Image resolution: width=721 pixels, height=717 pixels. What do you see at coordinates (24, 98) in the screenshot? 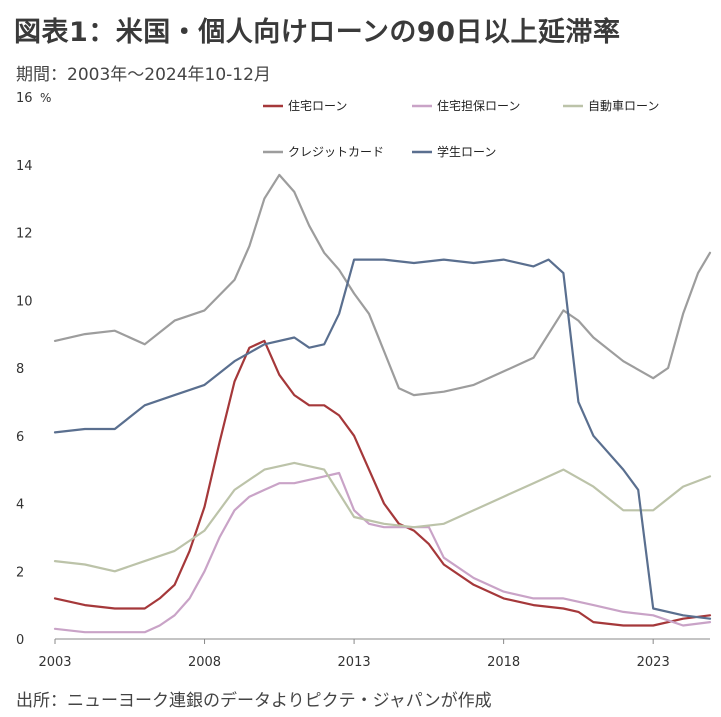
I see `y-tick-label: 16` at bounding box center [24, 98].